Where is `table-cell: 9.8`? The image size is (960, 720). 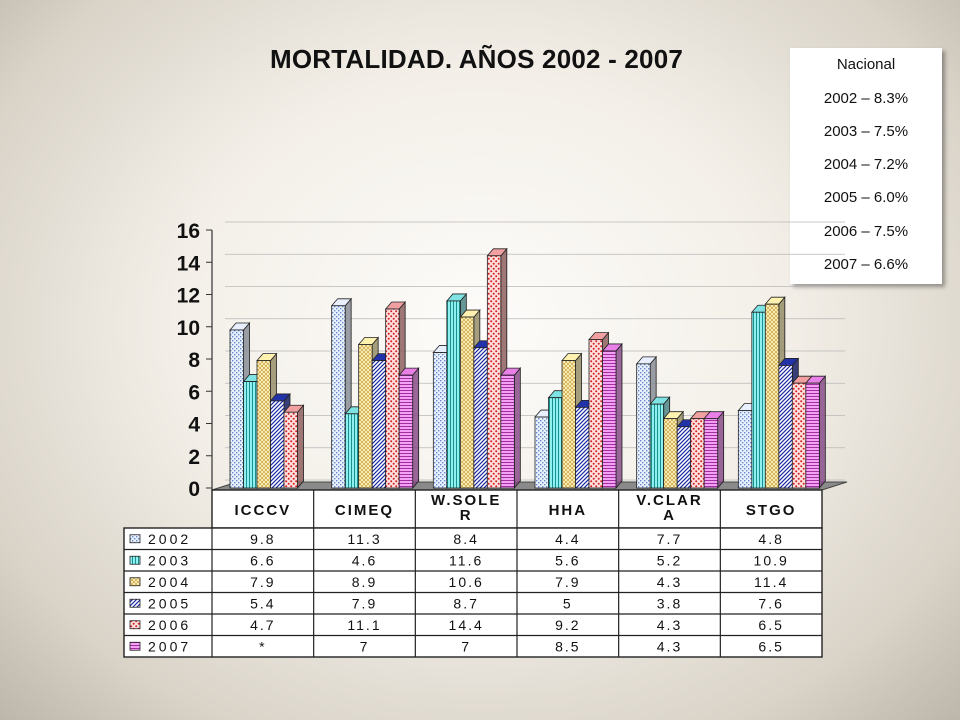
table-cell: 9.8 is located at coordinates (262, 539).